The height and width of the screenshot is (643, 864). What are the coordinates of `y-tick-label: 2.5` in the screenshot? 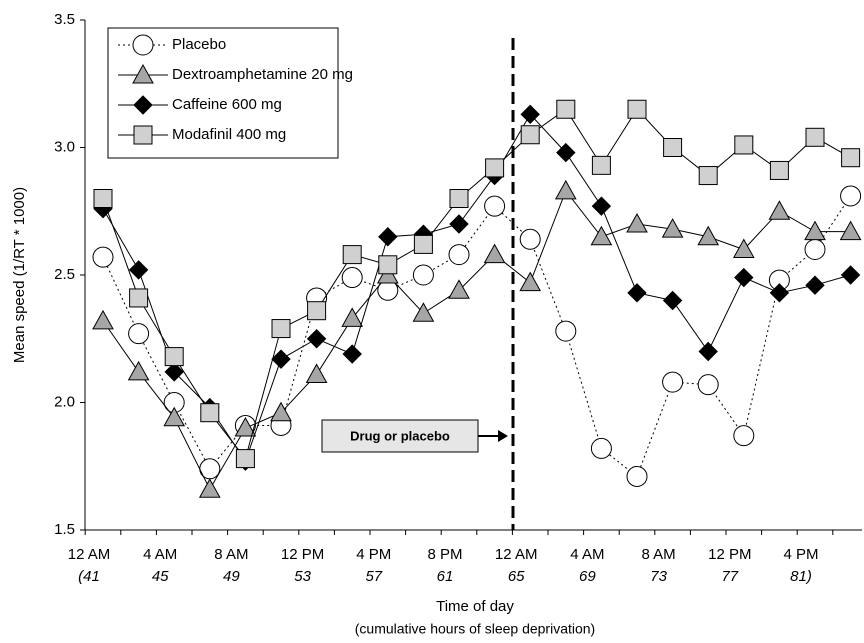 It's located at (64, 274).